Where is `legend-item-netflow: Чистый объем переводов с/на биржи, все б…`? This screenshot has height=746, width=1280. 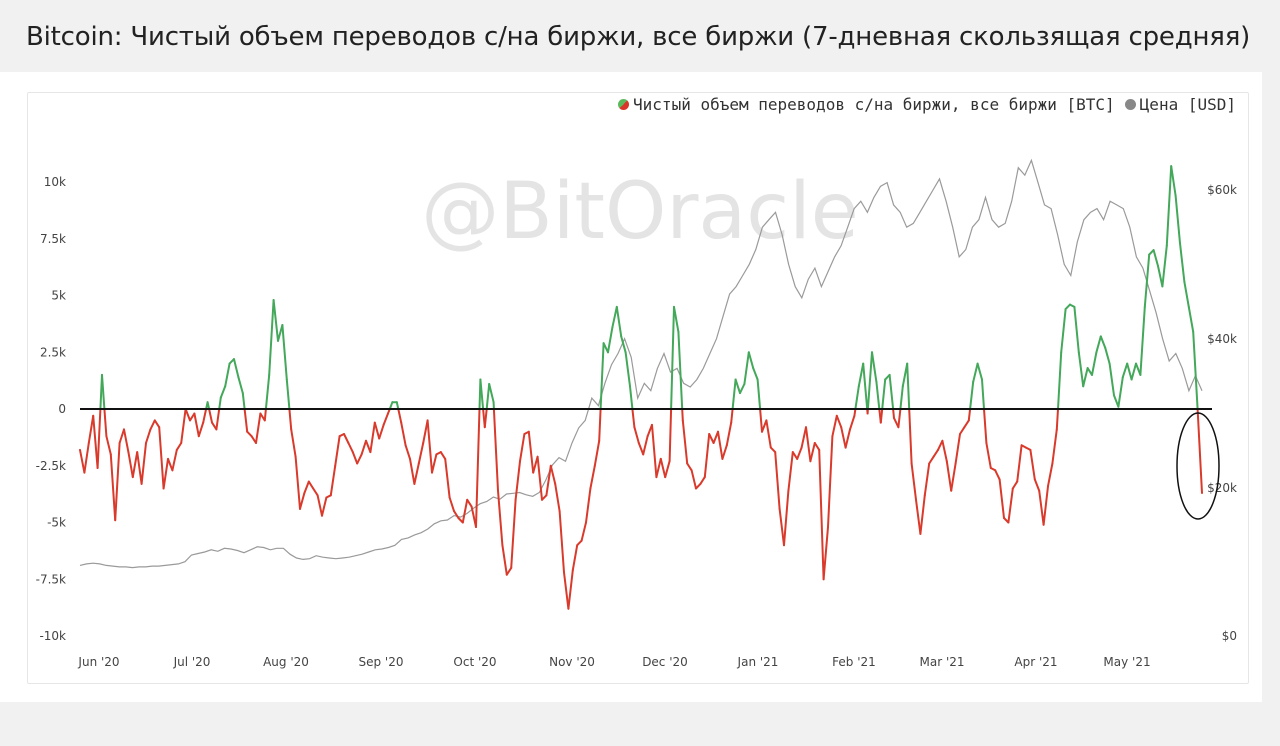 legend-item-netflow: Чистый объем переводов с/на биржи, все б… is located at coordinates (866, 104).